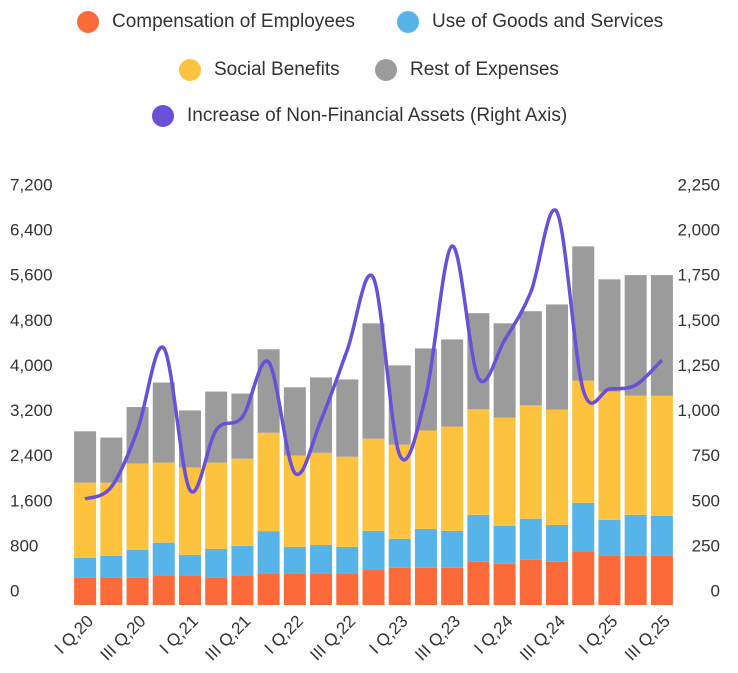 The height and width of the screenshot is (673, 738). What do you see at coordinates (31, 365) in the screenshot?
I see `y-tick-label: 4,000` at bounding box center [31, 365].